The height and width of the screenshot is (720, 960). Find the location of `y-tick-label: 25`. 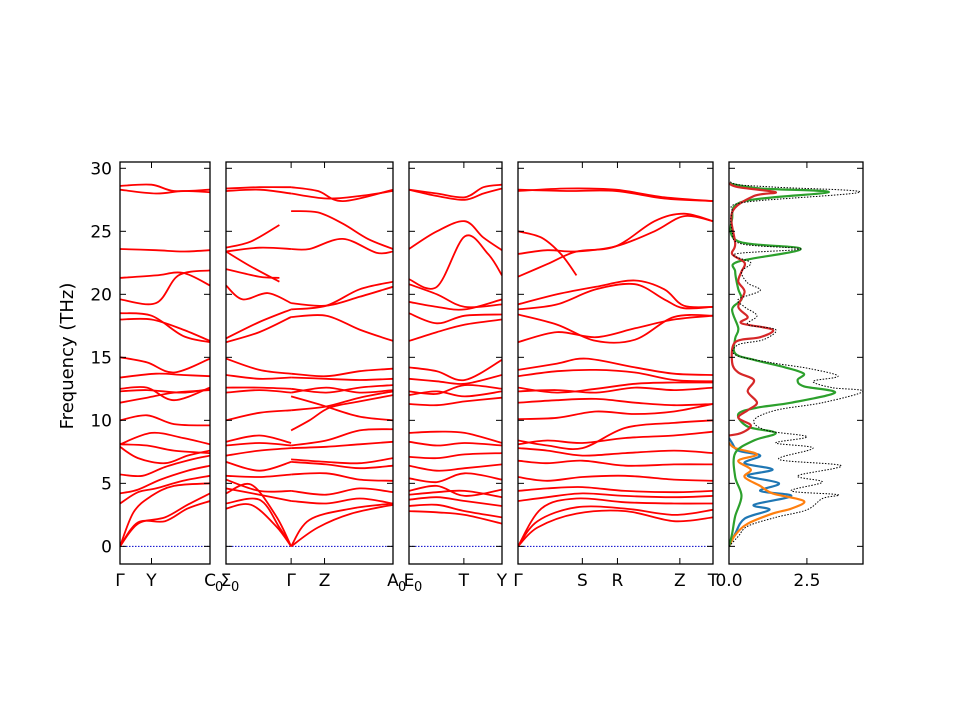

y-tick-label: 25 is located at coordinates (101, 232).